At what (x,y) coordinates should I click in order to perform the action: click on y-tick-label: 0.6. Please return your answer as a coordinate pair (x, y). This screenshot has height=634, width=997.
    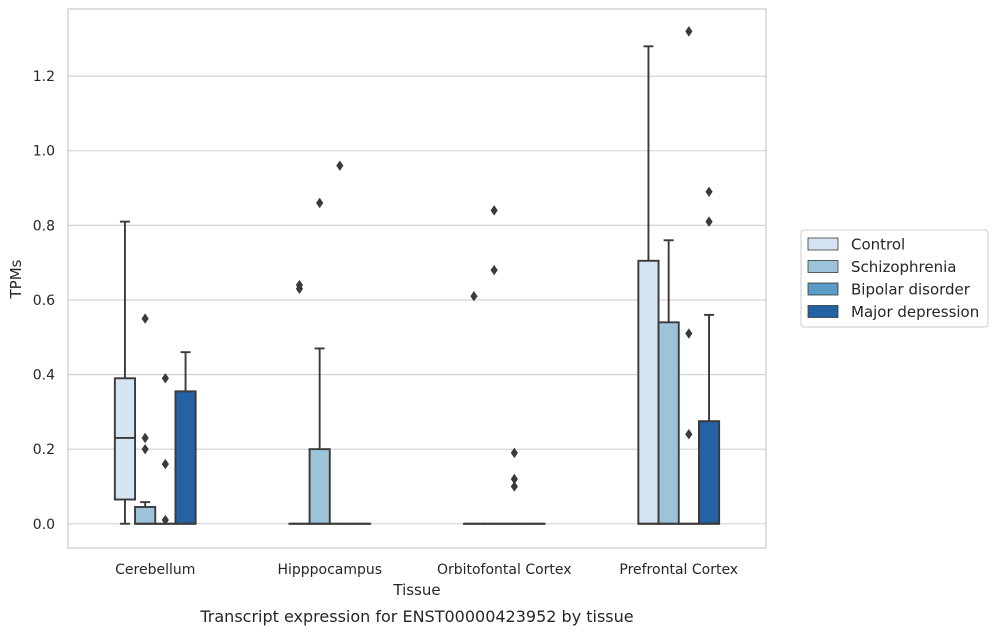
    Looking at the image, I should click on (44, 301).